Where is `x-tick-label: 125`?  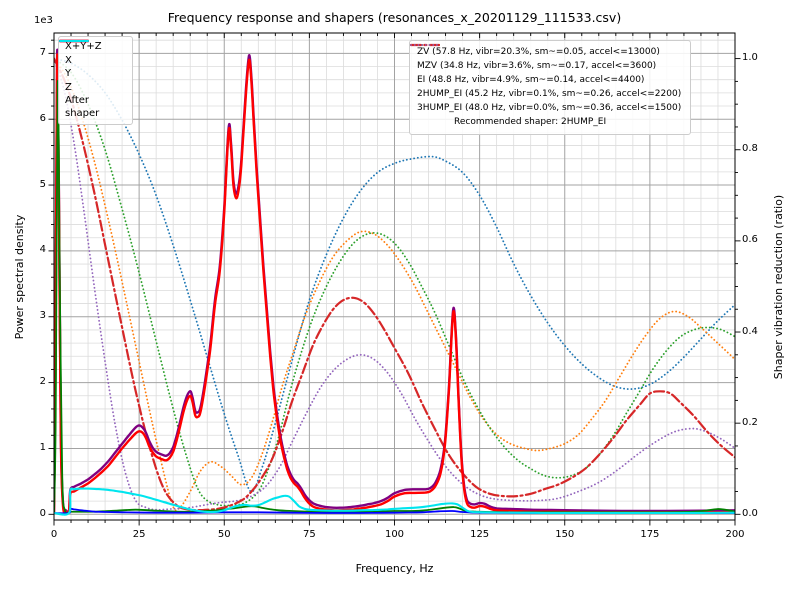
x-tick-label: 125 is located at coordinates (480, 534).